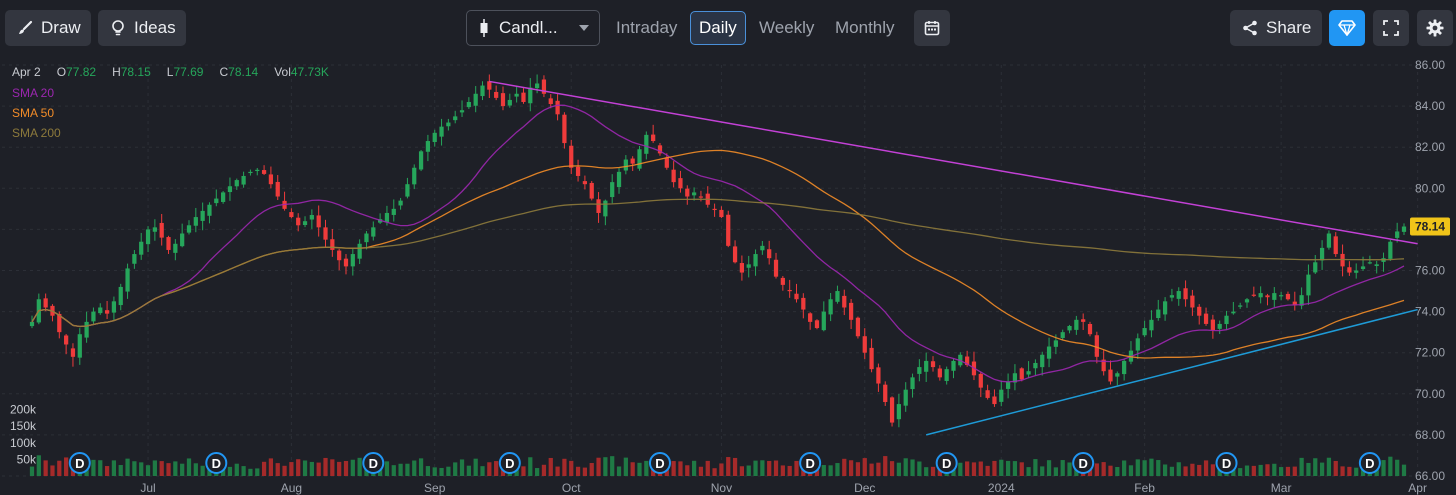  I want to click on timeframe-weekly: Weekly, so click(787, 27).